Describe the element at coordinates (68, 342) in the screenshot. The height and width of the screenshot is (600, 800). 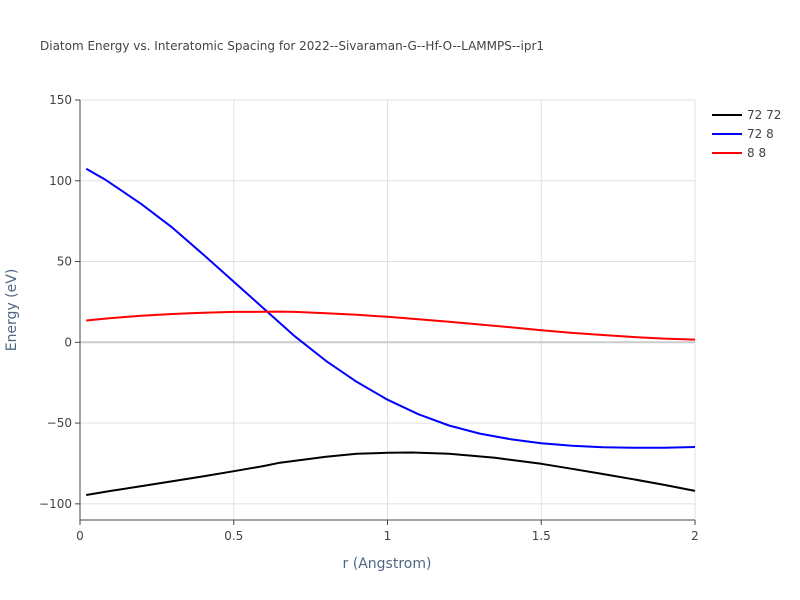
I see `y-tick-label: 0` at that location.